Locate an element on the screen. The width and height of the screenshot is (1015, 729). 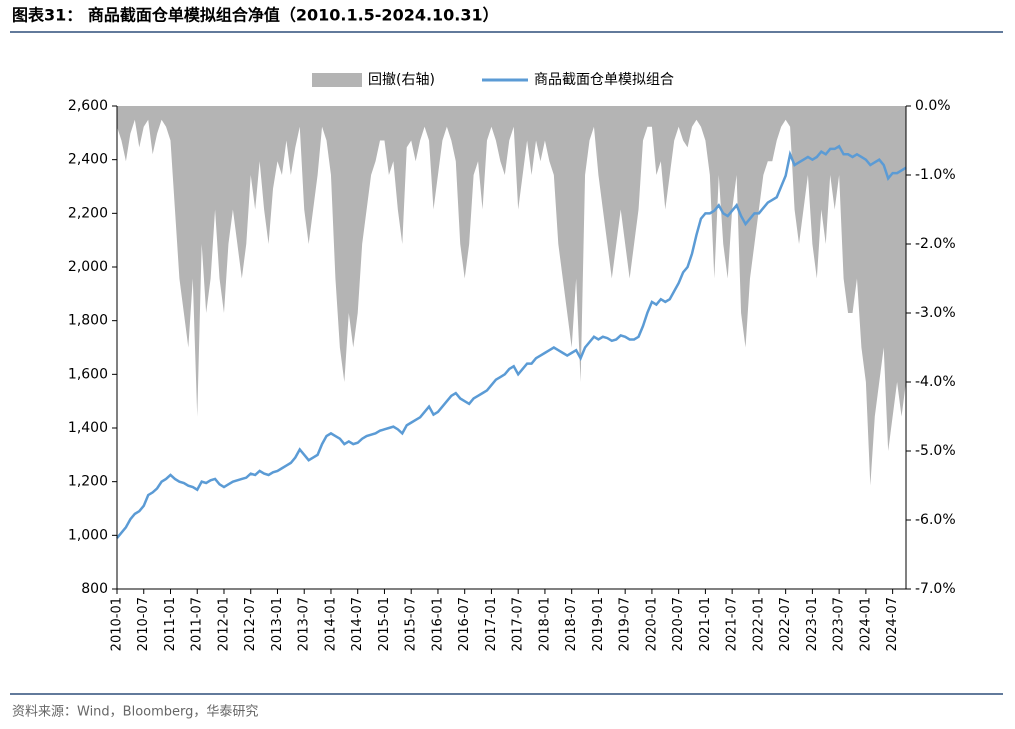
y-tick-label: 2,400 is located at coordinates (88, 160).